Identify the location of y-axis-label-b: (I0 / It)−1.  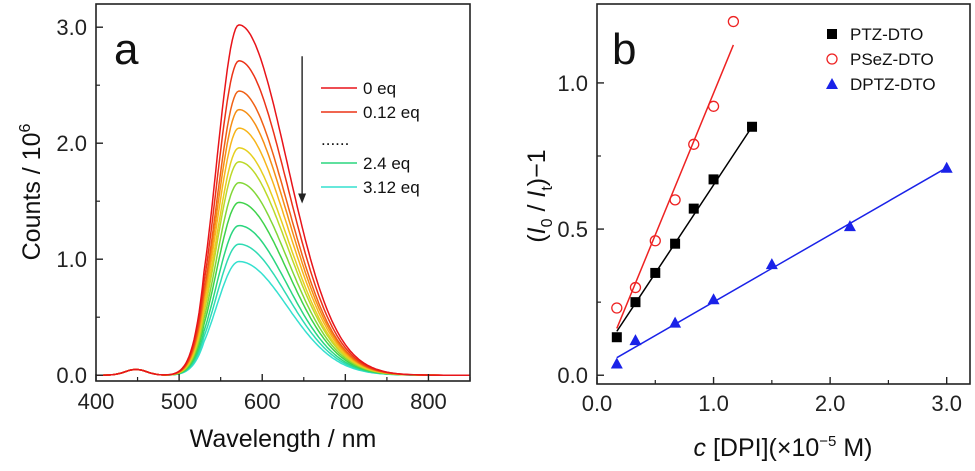
(539, 195).